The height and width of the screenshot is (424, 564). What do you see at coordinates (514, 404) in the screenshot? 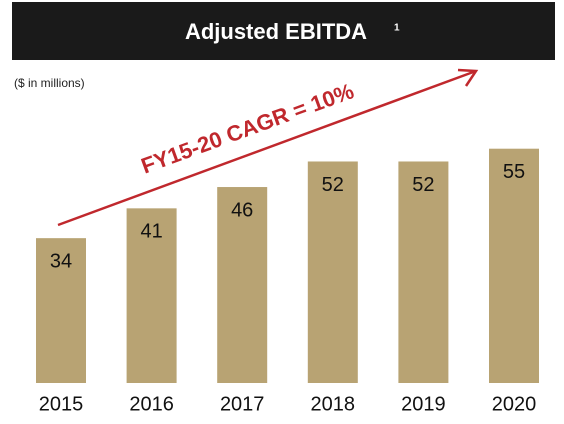
I see `x-tick-label: 2020` at bounding box center [514, 404].